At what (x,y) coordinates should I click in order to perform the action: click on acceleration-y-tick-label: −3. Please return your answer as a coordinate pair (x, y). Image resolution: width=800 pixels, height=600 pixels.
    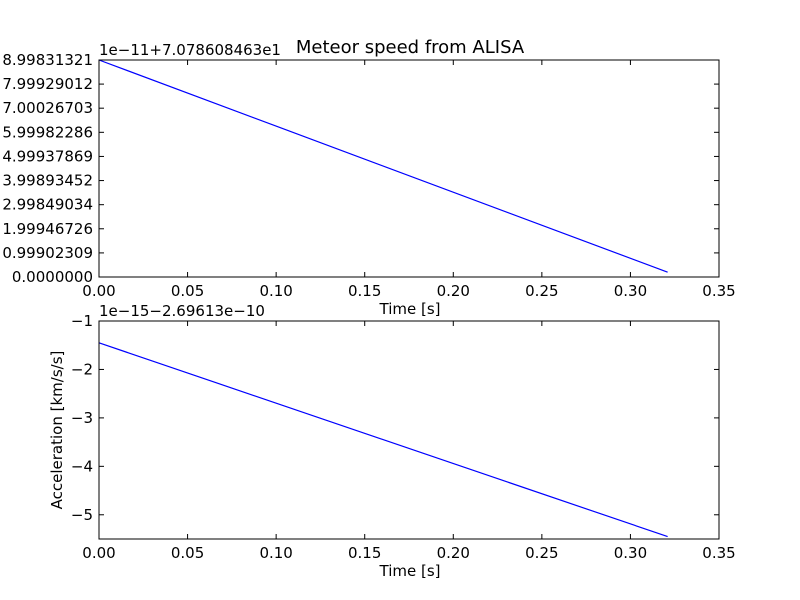
    Looking at the image, I should click on (82, 418).